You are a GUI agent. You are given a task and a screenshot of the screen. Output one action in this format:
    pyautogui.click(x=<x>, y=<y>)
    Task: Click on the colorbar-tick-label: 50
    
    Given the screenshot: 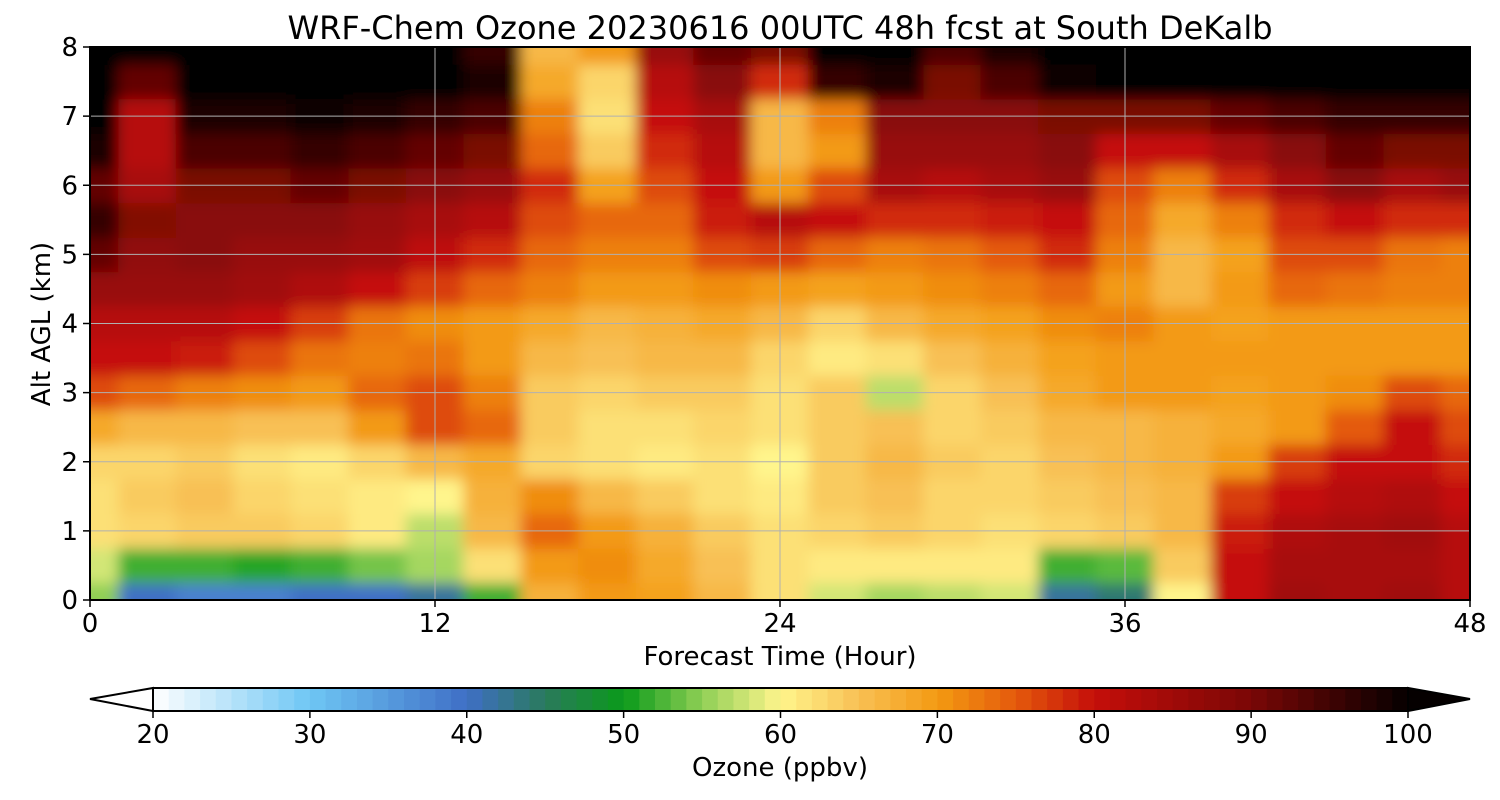 What is the action you would take?
    pyautogui.click(x=623, y=735)
    